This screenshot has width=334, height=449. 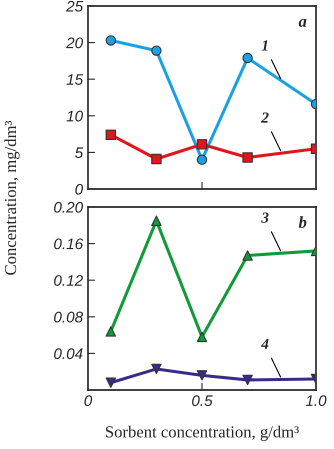 I want to click on x-tick-label: 0, so click(x=88, y=400).